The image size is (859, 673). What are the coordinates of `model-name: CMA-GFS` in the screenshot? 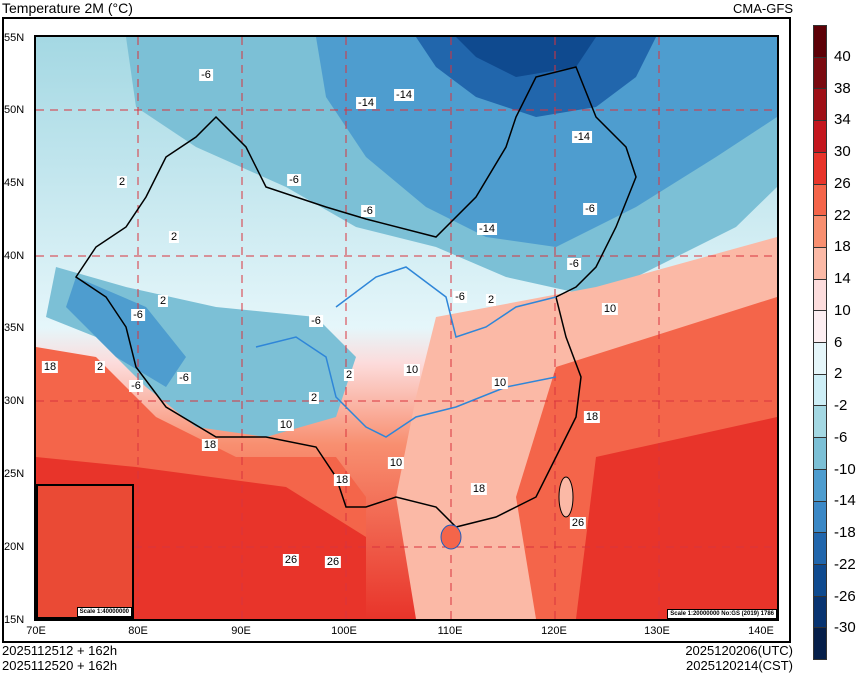 It's located at (763, 8).